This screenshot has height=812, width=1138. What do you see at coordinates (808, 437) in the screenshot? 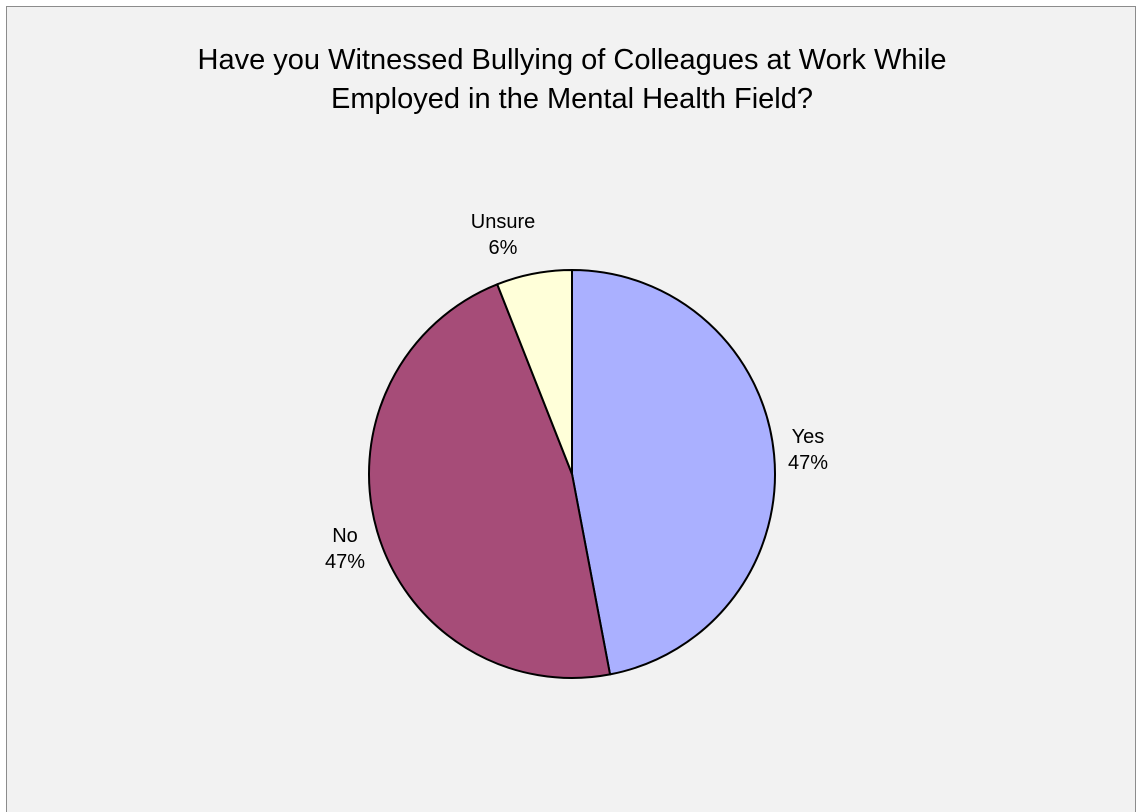
I see `slice-category-label: Yes` at bounding box center [808, 437].